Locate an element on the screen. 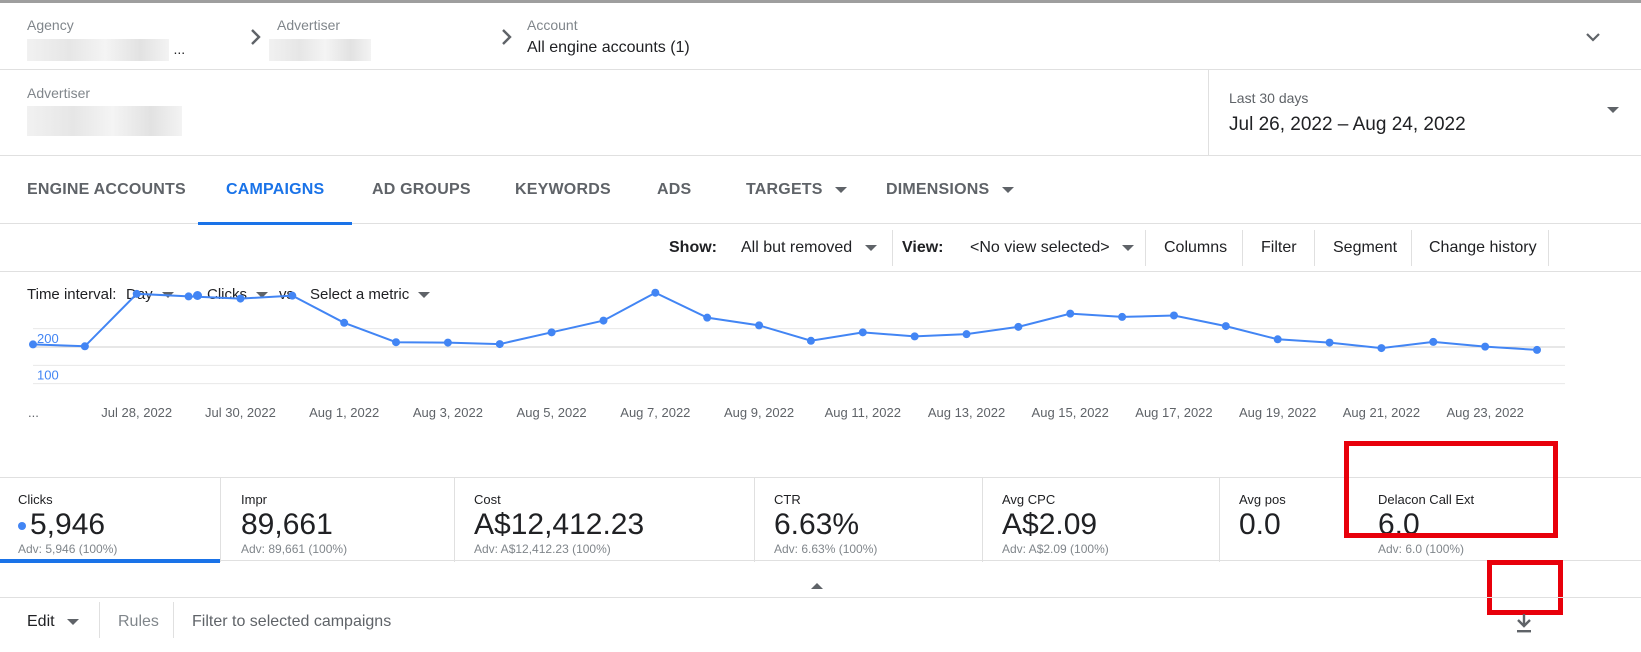 The height and width of the screenshot is (652, 1641). view-dropdown: <No view selected> is located at coordinates (1052, 248).